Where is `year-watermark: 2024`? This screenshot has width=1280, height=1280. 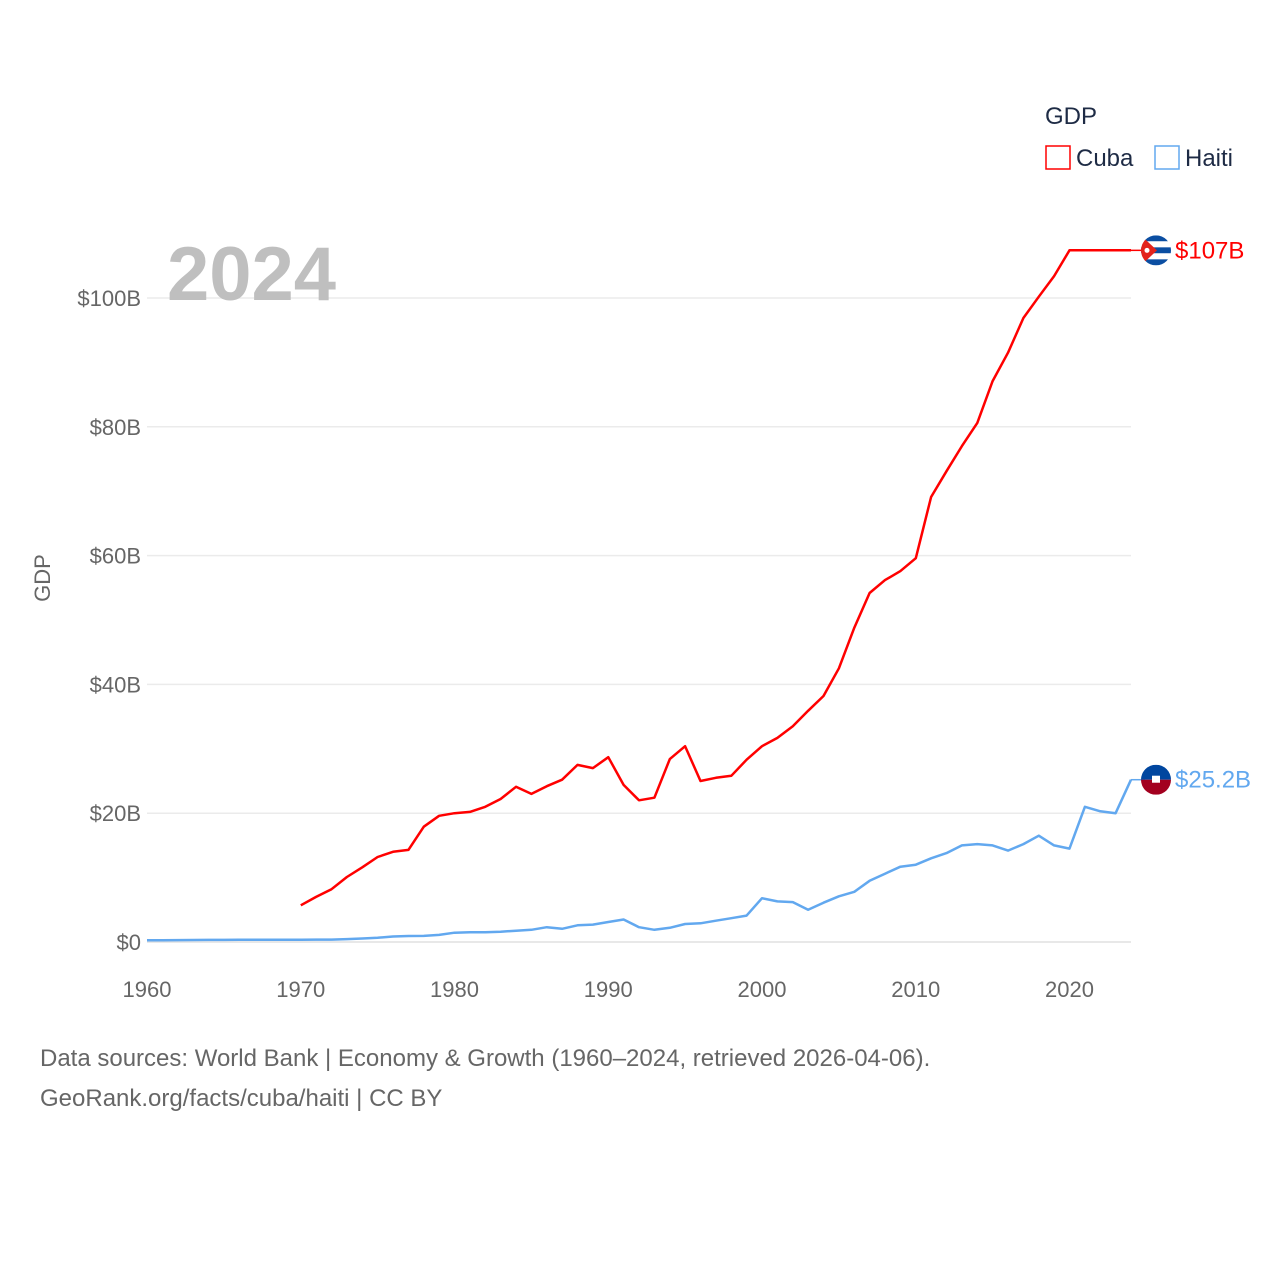
year-watermark: 2024 is located at coordinates (251, 274).